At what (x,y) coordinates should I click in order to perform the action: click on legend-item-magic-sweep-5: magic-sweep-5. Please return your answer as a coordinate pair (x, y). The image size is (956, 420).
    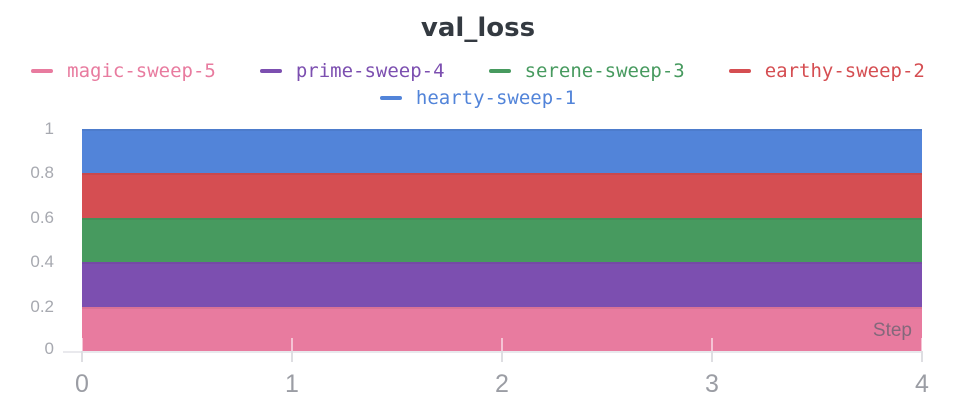
    Looking at the image, I should click on (123, 71).